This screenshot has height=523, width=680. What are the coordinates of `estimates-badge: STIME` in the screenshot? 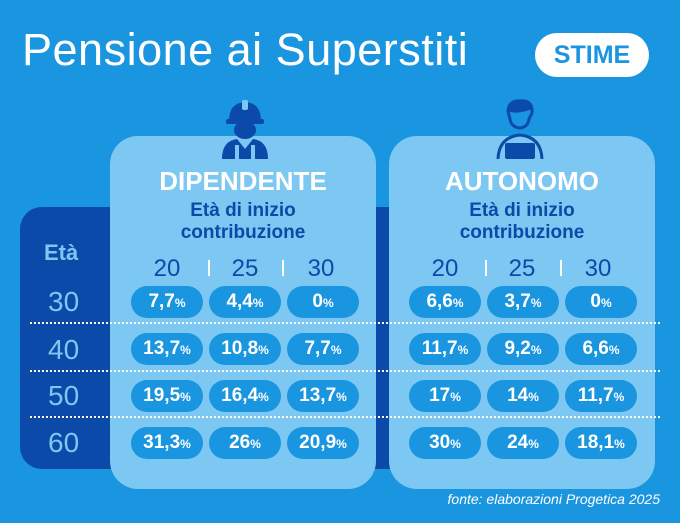 It's located at (592, 55).